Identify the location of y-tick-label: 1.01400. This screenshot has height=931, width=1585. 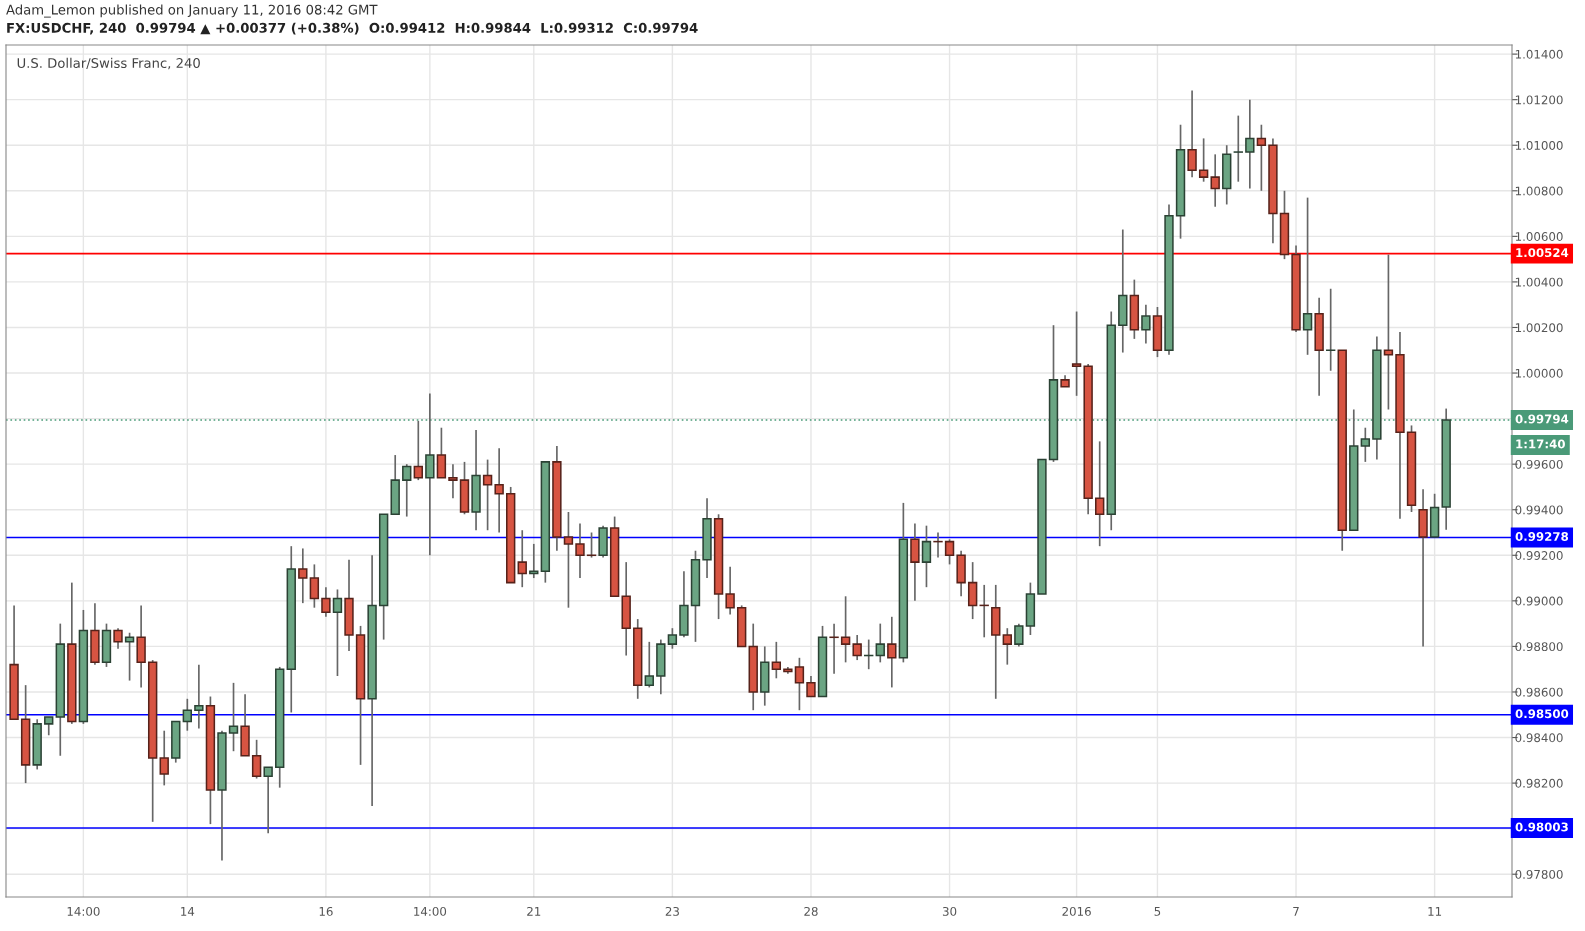
(1539, 54).